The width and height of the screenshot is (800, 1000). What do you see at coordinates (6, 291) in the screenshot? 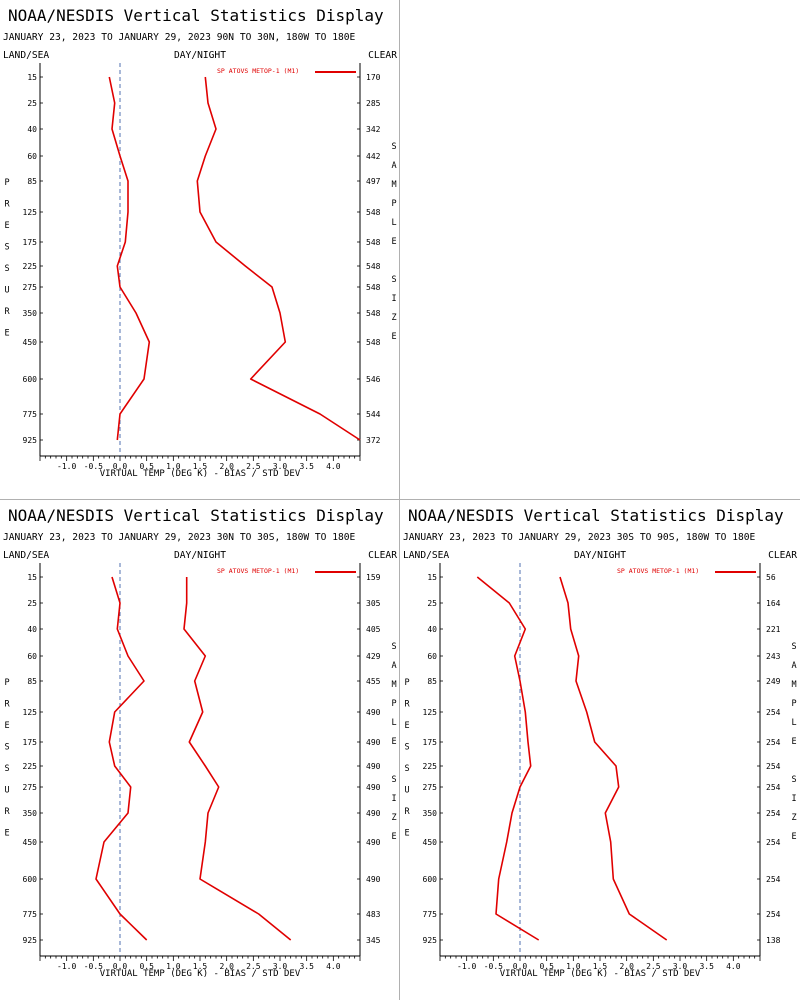
I see `y-axis-label-letter: U` at bounding box center [6, 291].